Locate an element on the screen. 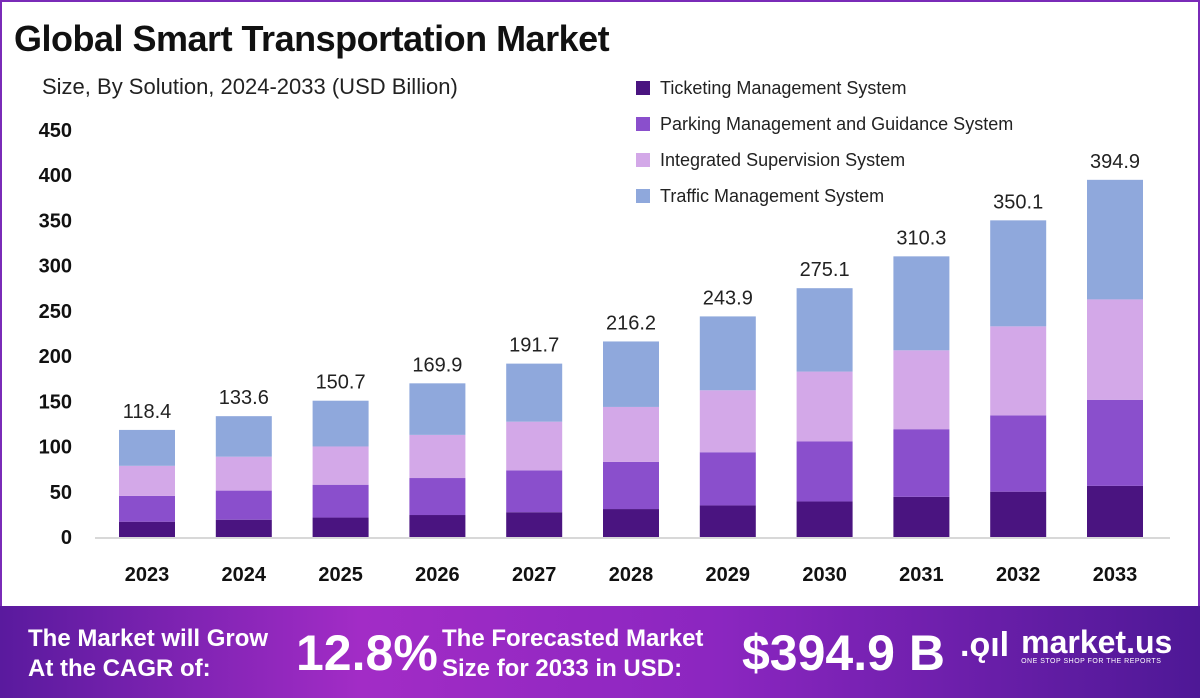  cagr-label-line: The Market will Grow is located at coordinates (148, 638).